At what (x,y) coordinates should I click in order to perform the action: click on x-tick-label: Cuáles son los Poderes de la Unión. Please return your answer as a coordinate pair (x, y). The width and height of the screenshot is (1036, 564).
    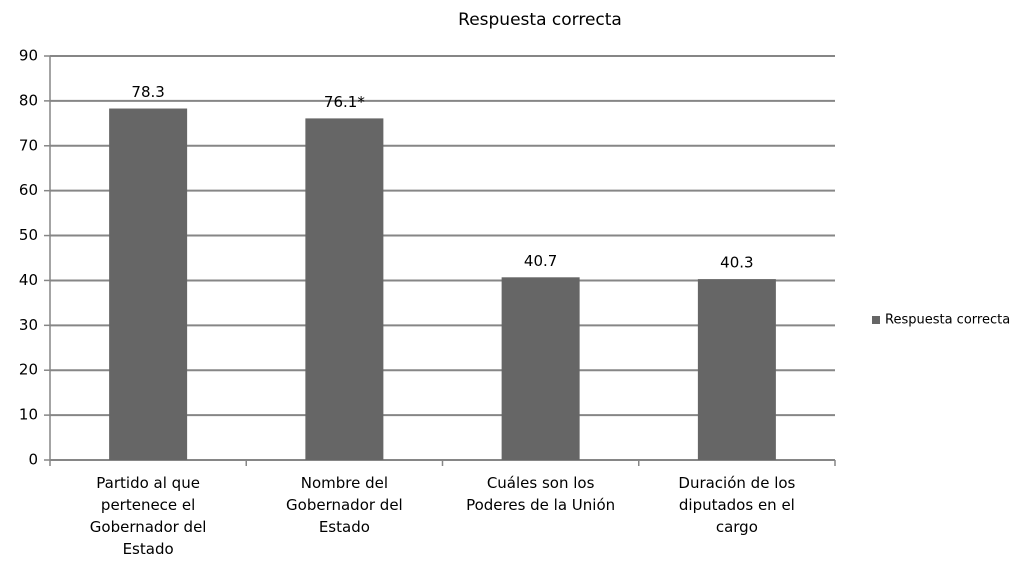
    Looking at the image, I should click on (541, 494).